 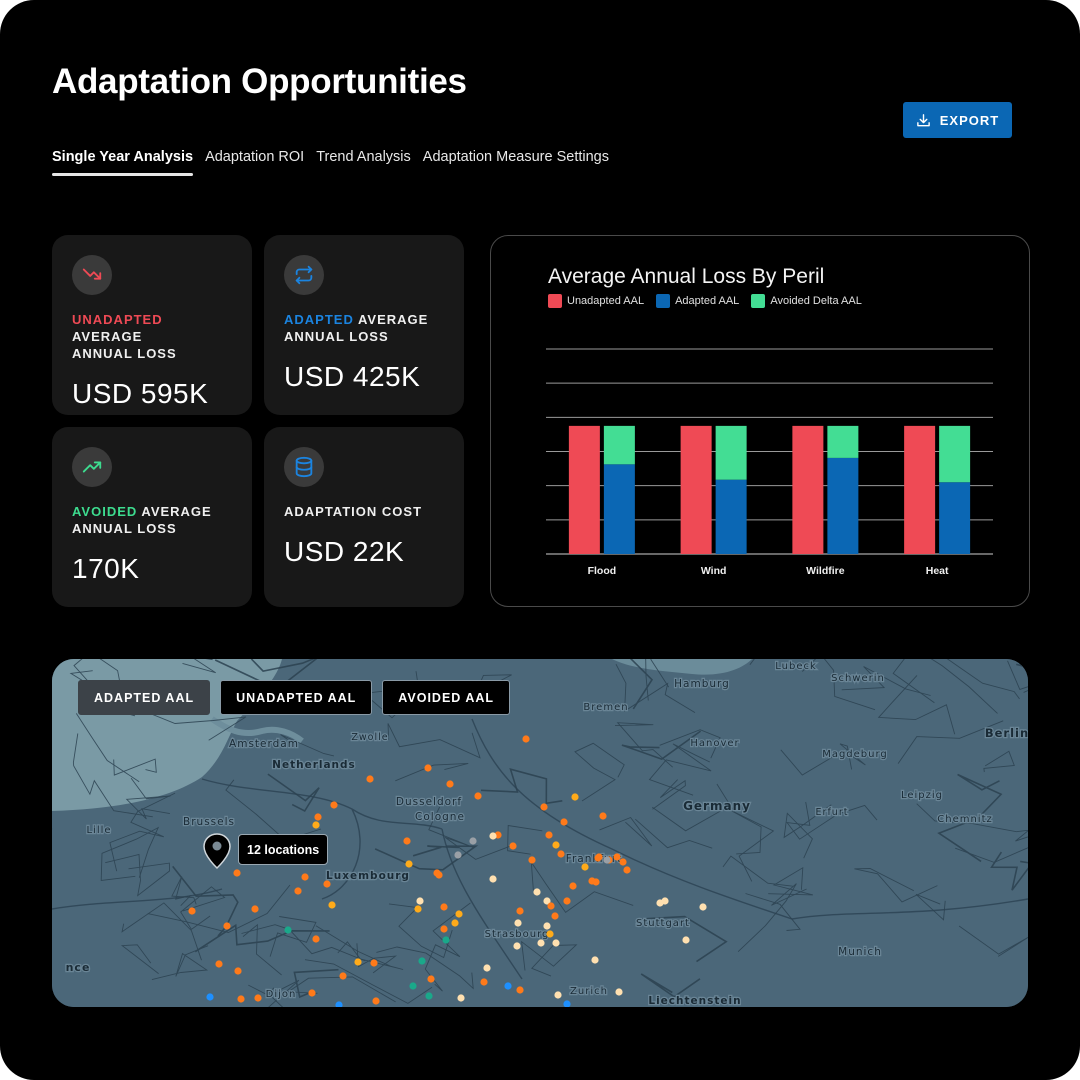 What do you see at coordinates (123, 162) in the screenshot?
I see `tab-single-year-analysis: Single Year Analysis` at bounding box center [123, 162].